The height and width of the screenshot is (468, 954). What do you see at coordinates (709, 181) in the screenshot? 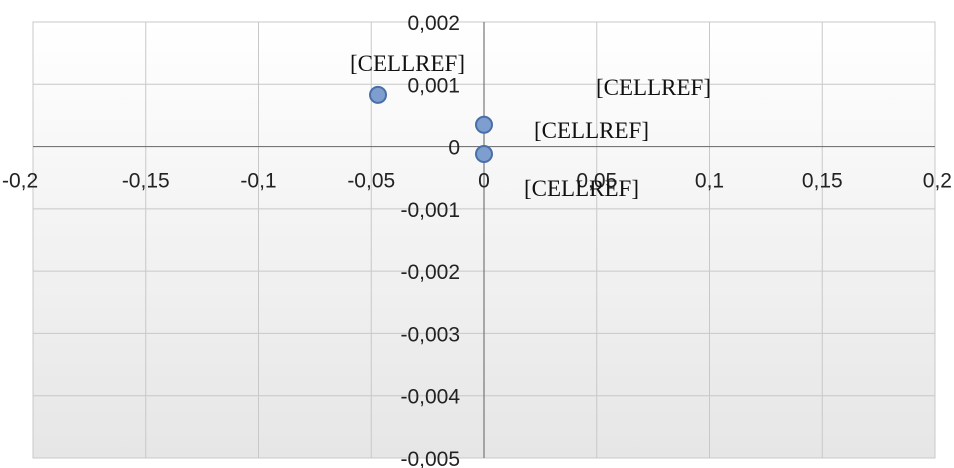
I see `x-tick-label: 0,1` at bounding box center [709, 181].